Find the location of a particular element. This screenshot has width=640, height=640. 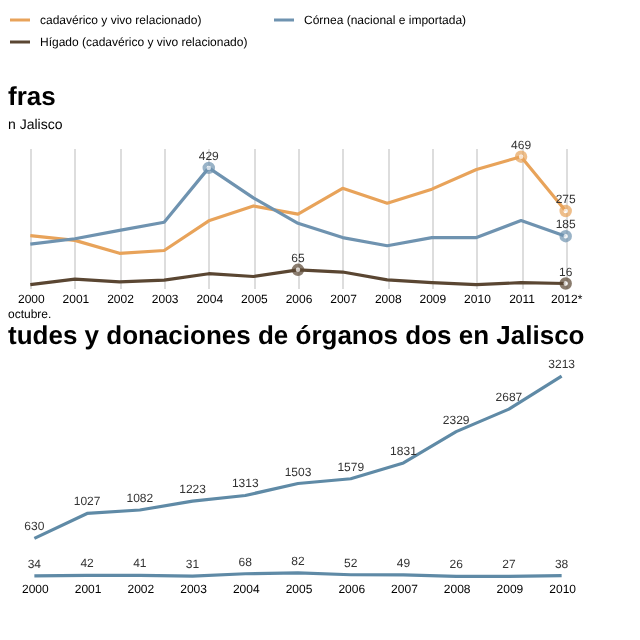

chart-title: fras is located at coordinates (32, 95).